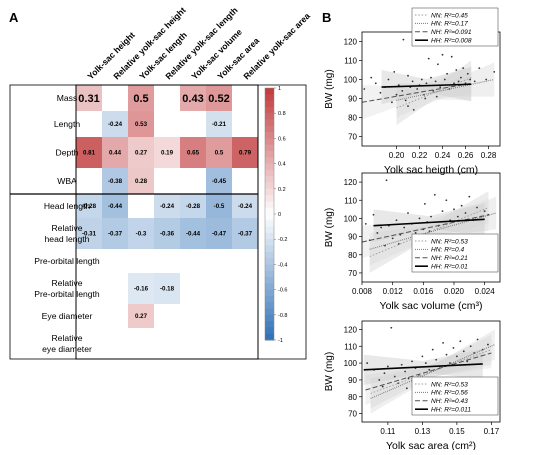  Describe the element at coordinates (431, 170) in the screenshot. I see `x-axis-label: Yolk sac heigth (cm)` at that location.